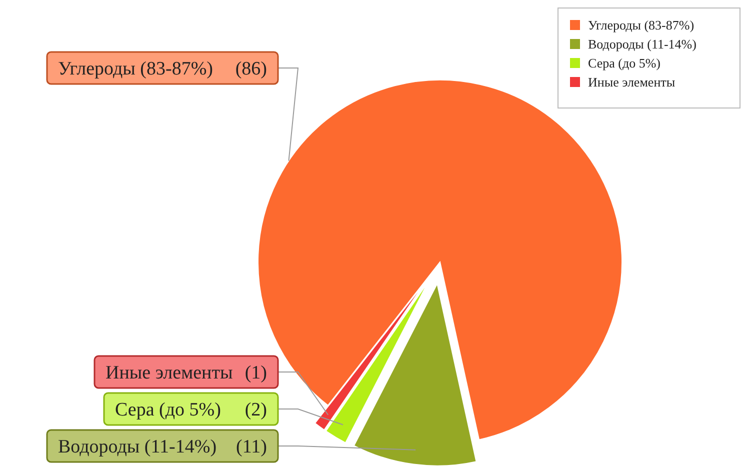  Describe the element at coordinates (255, 373) in the screenshot. I see `data-label: (1)` at that location.